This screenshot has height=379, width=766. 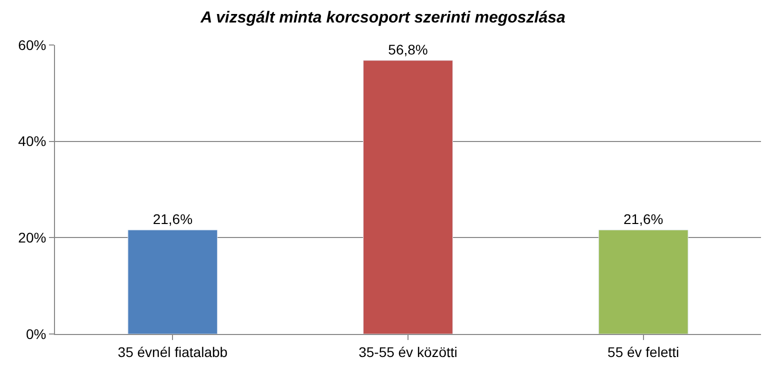 I want to click on y-tick-label: 20%, so click(x=32, y=238).